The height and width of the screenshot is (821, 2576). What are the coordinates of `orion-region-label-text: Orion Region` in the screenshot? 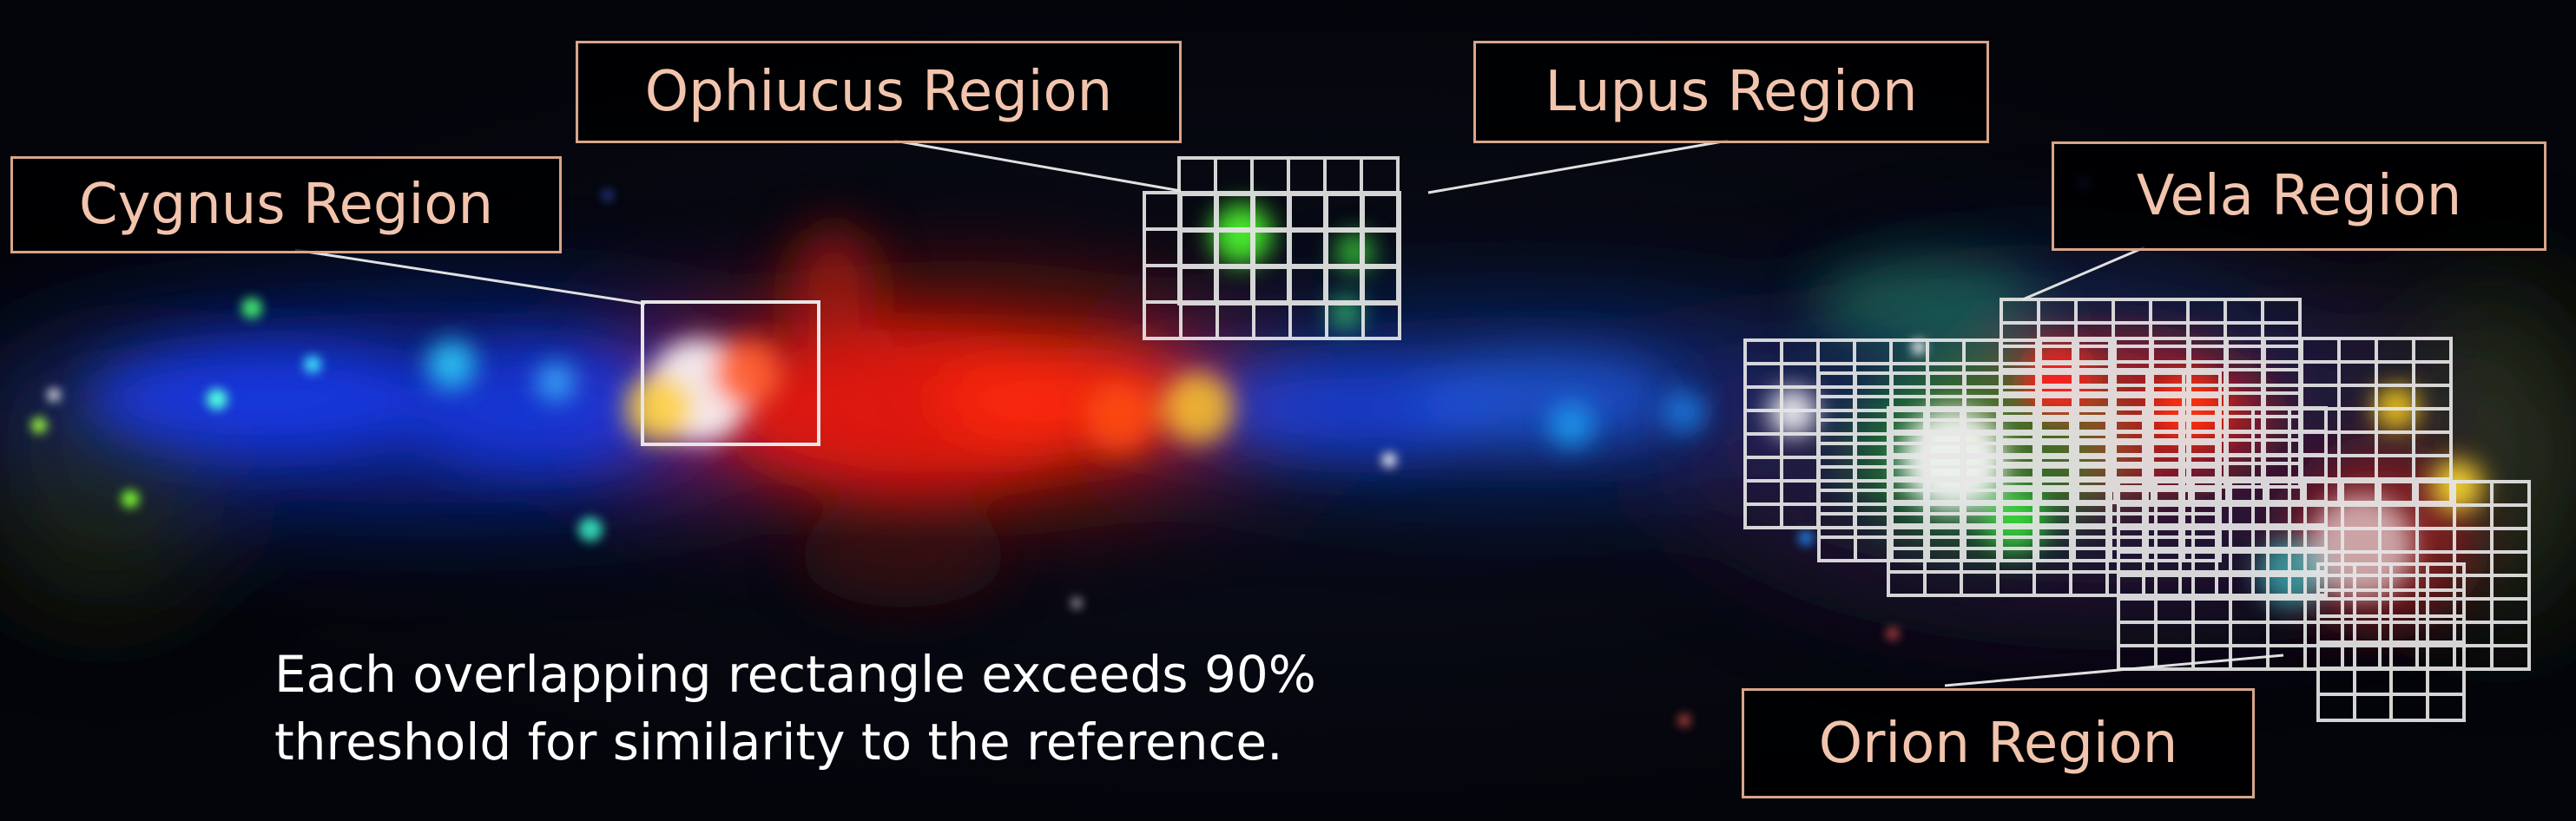 It's located at (1998, 743).